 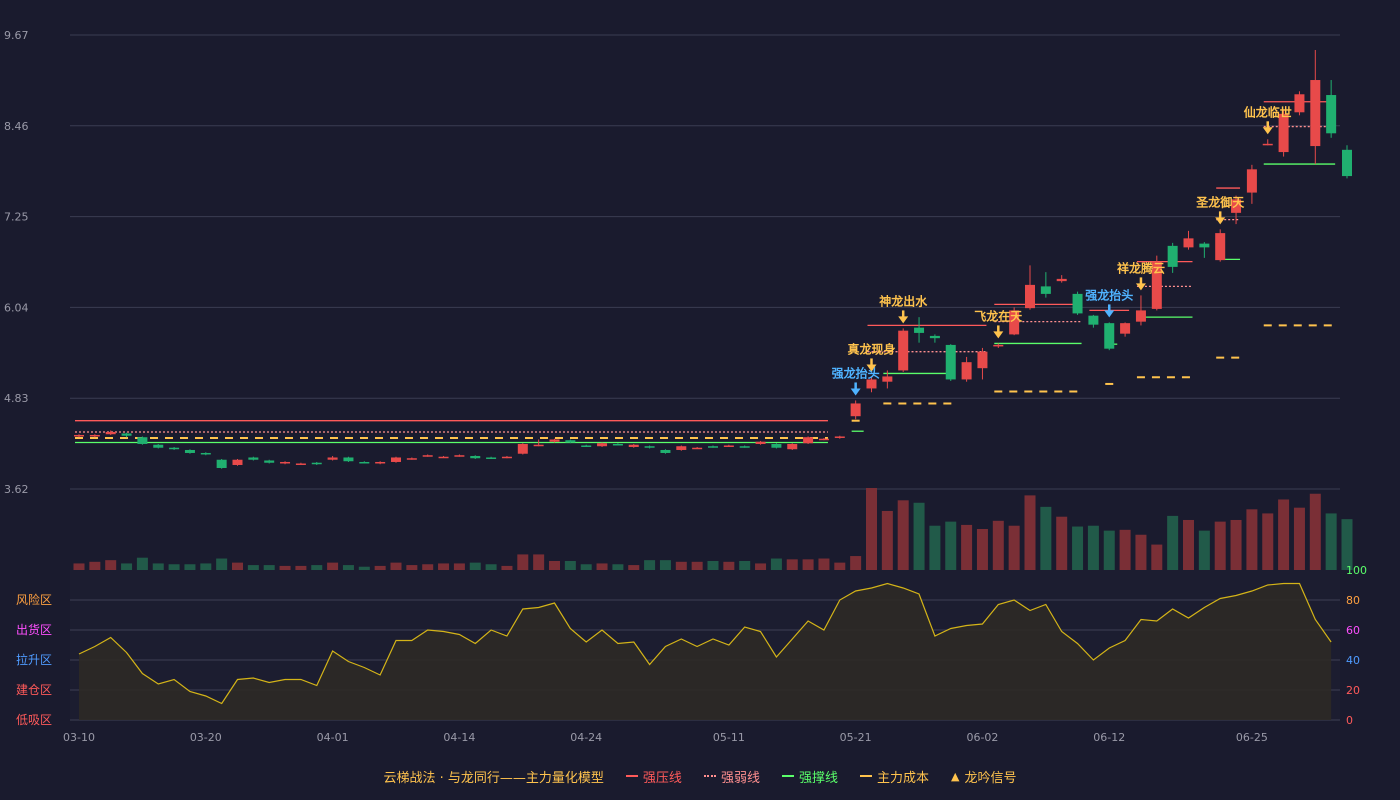 What do you see at coordinates (787, 776) in the screenshot?
I see `legend-swatch-support` at bounding box center [787, 776].